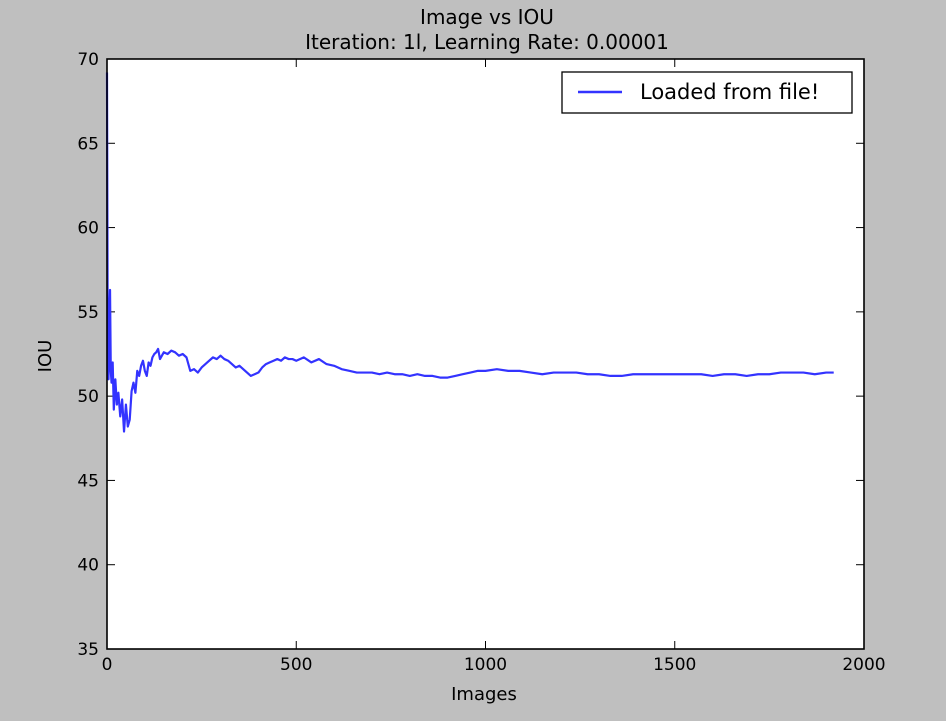  What do you see at coordinates (107, 665) in the screenshot?
I see `x-tick-label: 0` at bounding box center [107, 665].